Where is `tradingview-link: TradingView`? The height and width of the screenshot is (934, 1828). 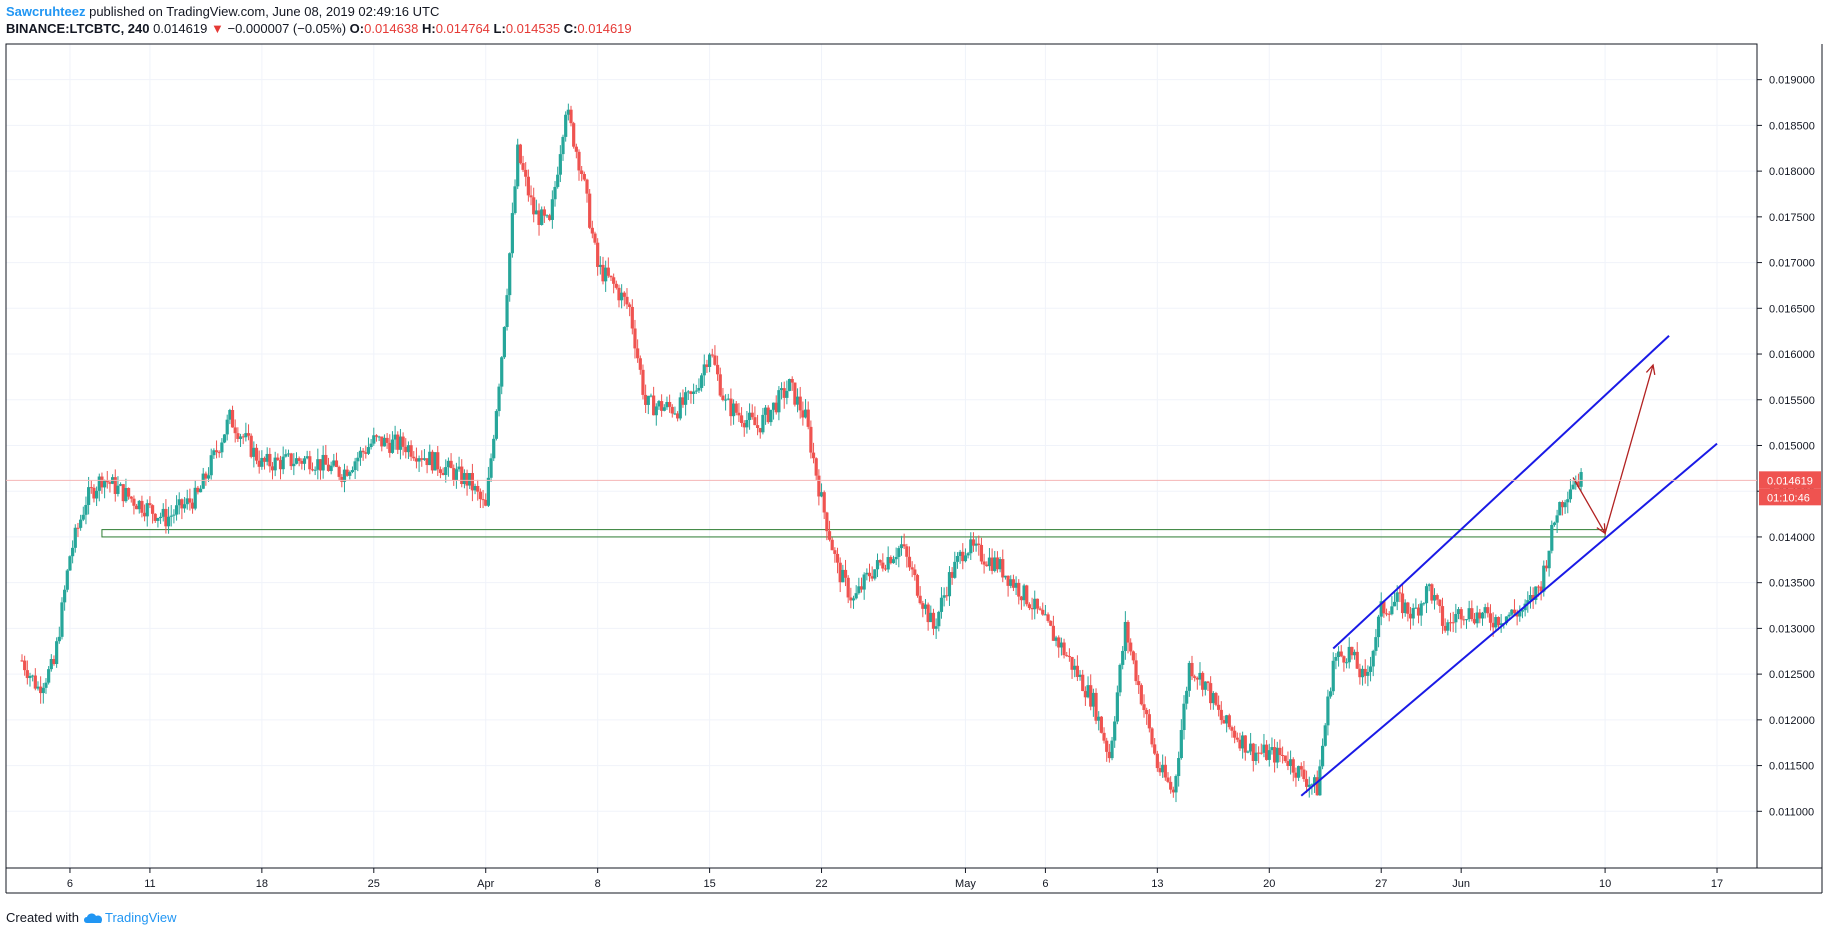 tradingview-link: TradingView is located at coordinates (130, 917).